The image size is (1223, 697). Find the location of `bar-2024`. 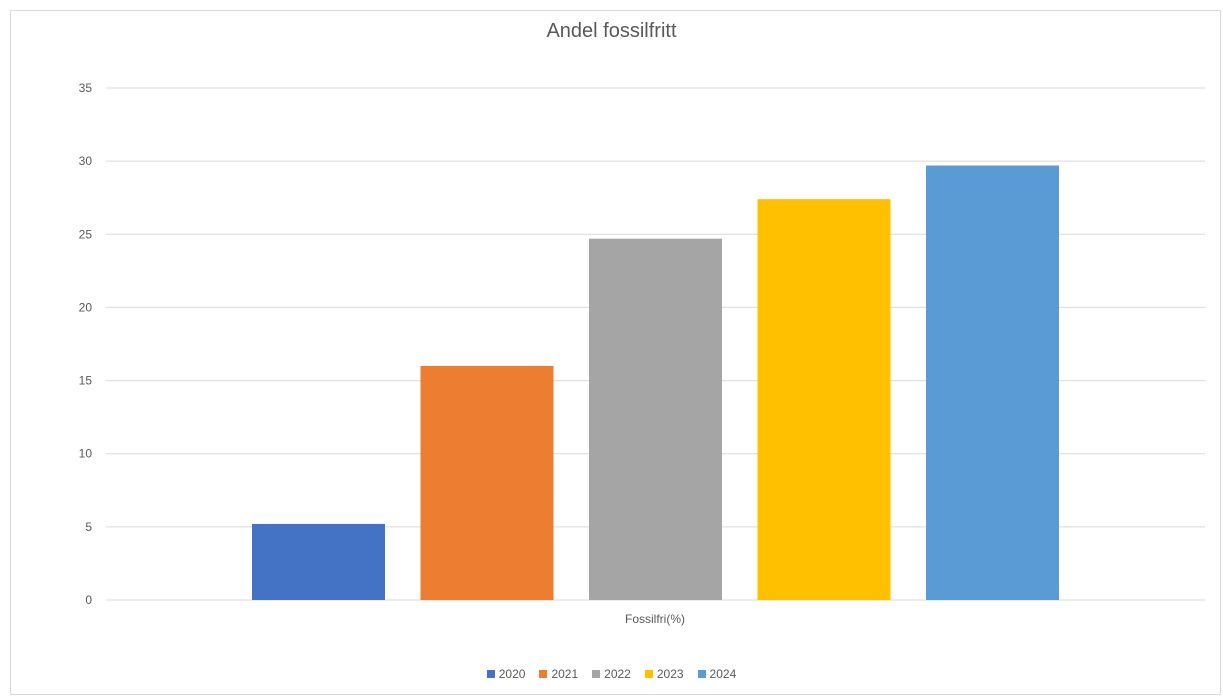

bar-2024 is located at coordinates (992, 382).